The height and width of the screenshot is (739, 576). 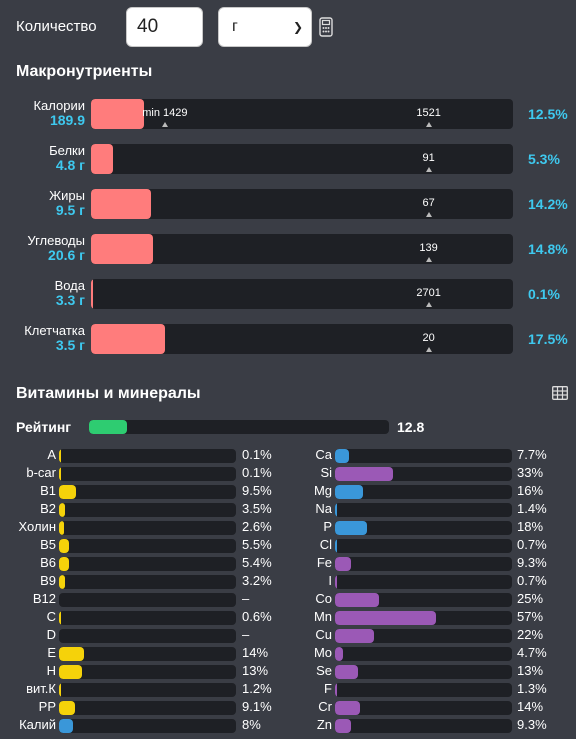 What do you see at coordinates (288, 113) in the screenshot?
I see `macro-row: Калории 189.9 min 1429 1521 12.5%` at bounding box center [288, 113].